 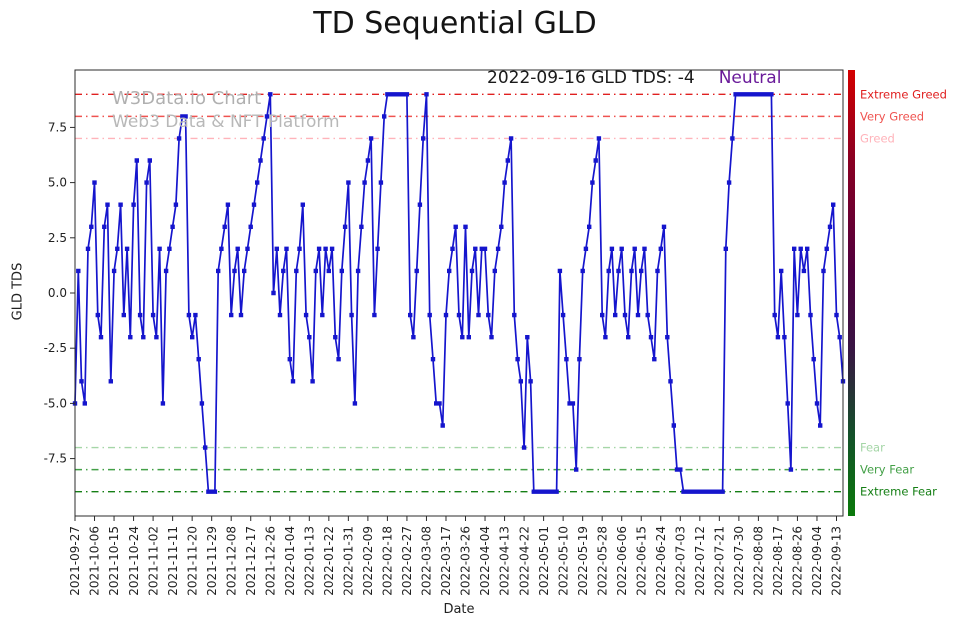 I want to click on x-tick-label: 2022-05-19, so click(x=583, y=561).